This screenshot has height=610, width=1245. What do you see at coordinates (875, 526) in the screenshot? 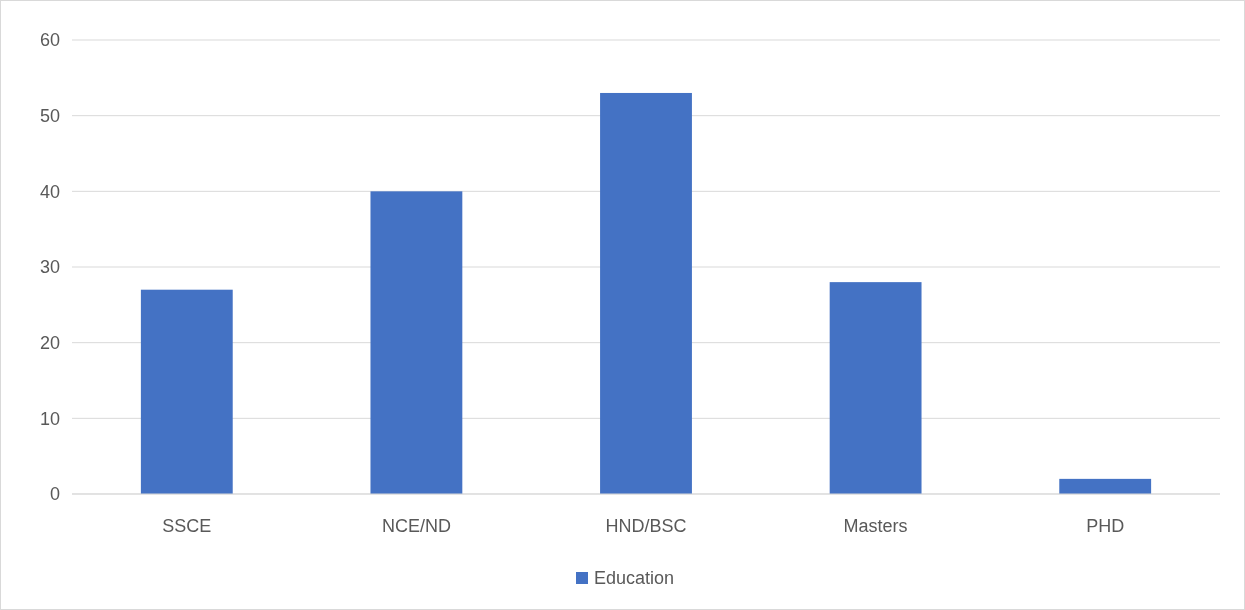
I see `x-tick-label: Masters` at bounding box center [875, 526].